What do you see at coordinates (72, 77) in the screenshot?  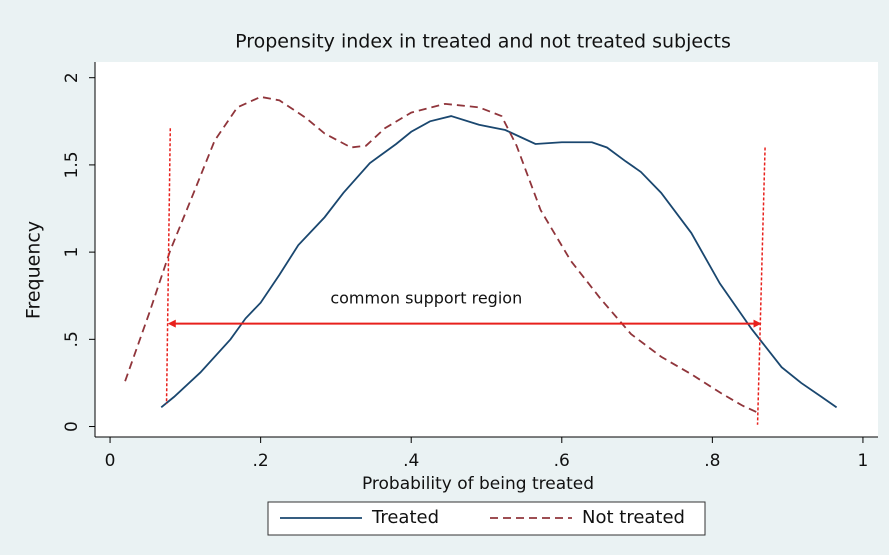 I see `y-tick-label: 2` at bounding box center [72, 77].